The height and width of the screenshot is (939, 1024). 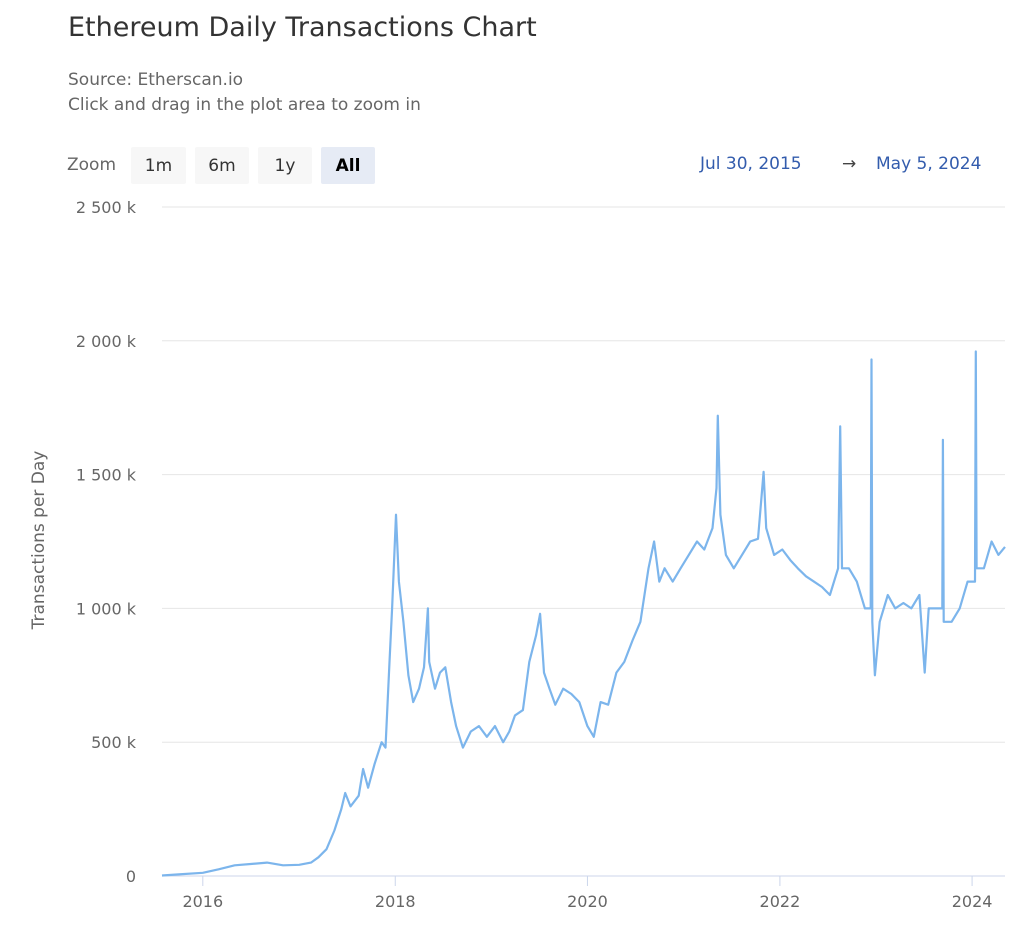 What do you see at coordinates (972, 901) in the screenshot?
I see `x-tick-label: 2024` at bounding box center [972, 901].